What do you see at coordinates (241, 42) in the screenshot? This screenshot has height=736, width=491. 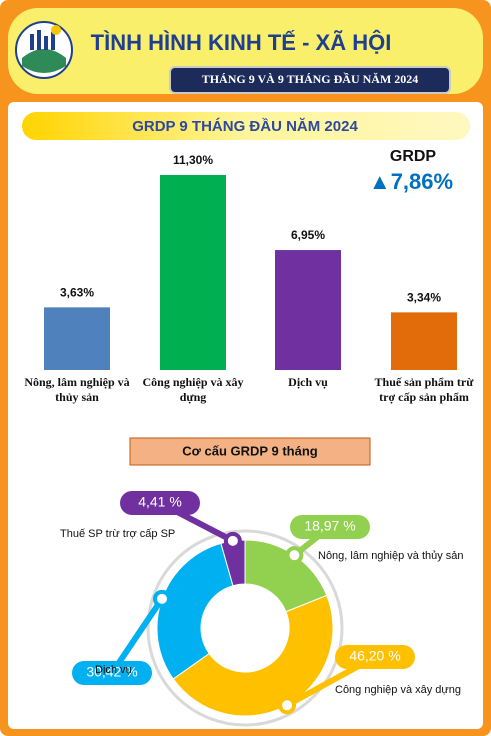 I see `header-title: TÌNH HÌNH KINH TẾ - XÃ HỘI` at bounding box center [241, 42].